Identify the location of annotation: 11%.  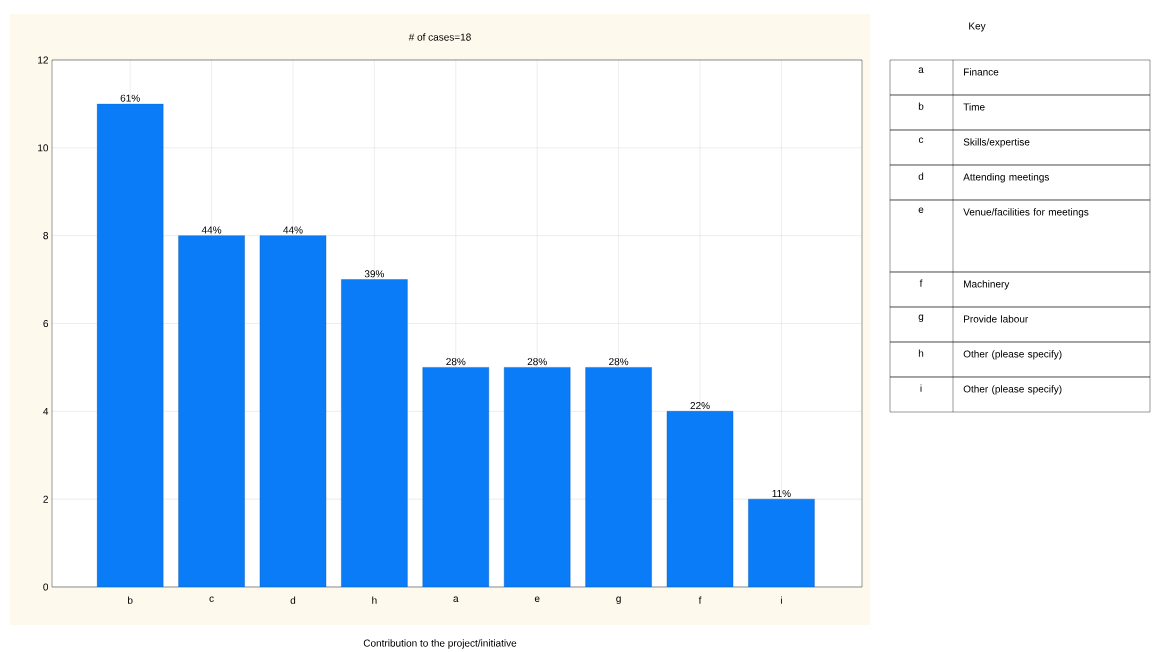
(781, 493).